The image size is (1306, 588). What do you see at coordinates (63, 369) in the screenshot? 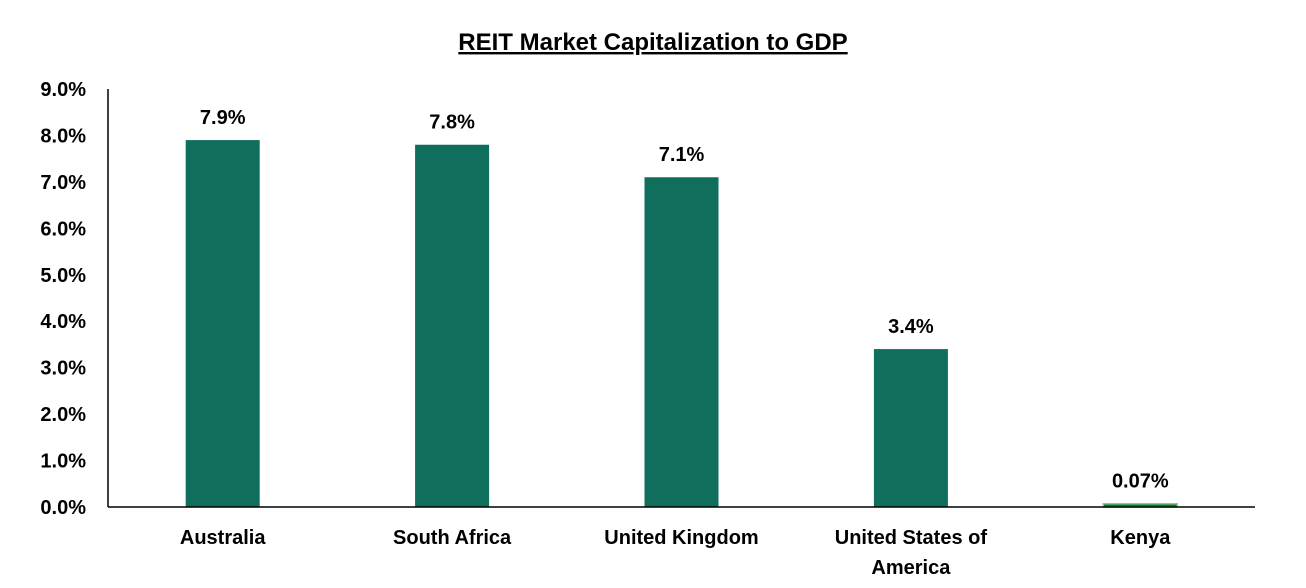
I see `y-tick-label: 3.0%` at bounding box center [63, 369].